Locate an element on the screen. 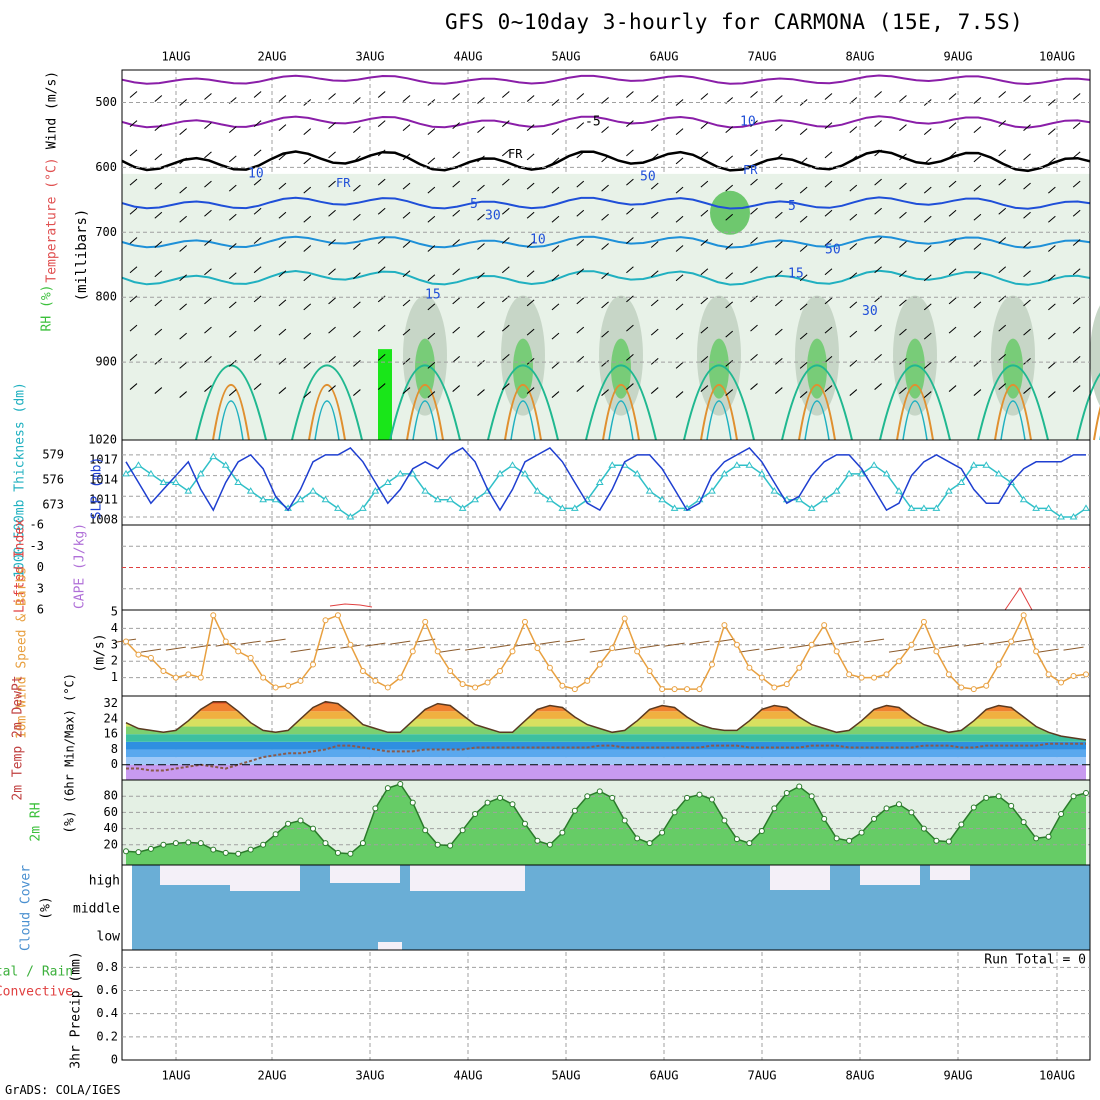 The width and height of the screenshot is (1100, 1100). contour-label: 5 is located at coordinates (474, 204).